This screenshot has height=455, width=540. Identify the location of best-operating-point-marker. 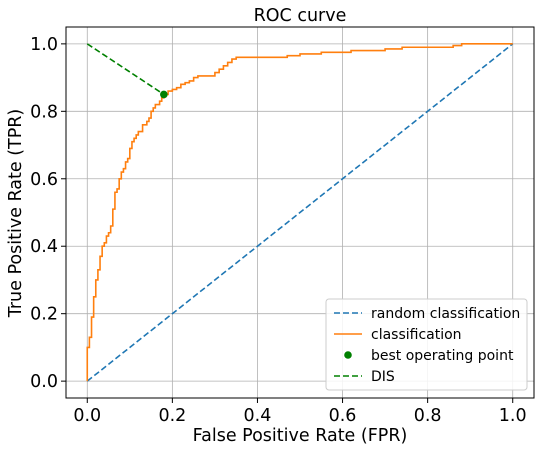
(164, 94).